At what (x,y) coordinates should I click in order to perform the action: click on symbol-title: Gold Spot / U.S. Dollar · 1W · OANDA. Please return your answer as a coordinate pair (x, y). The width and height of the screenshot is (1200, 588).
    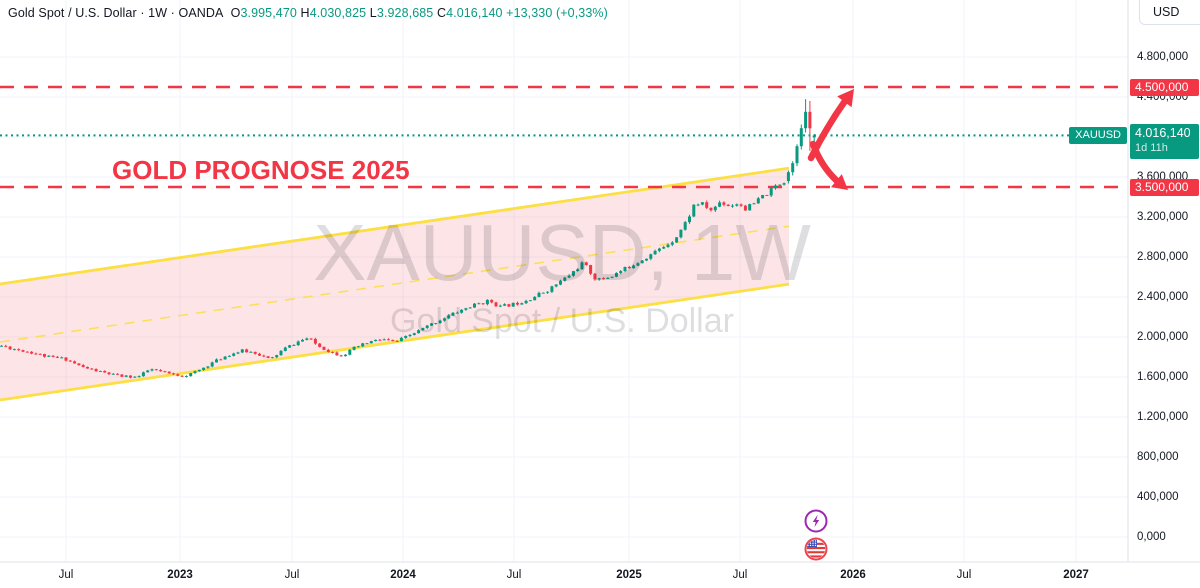
    Looking at the image, I should click on (116, 13).